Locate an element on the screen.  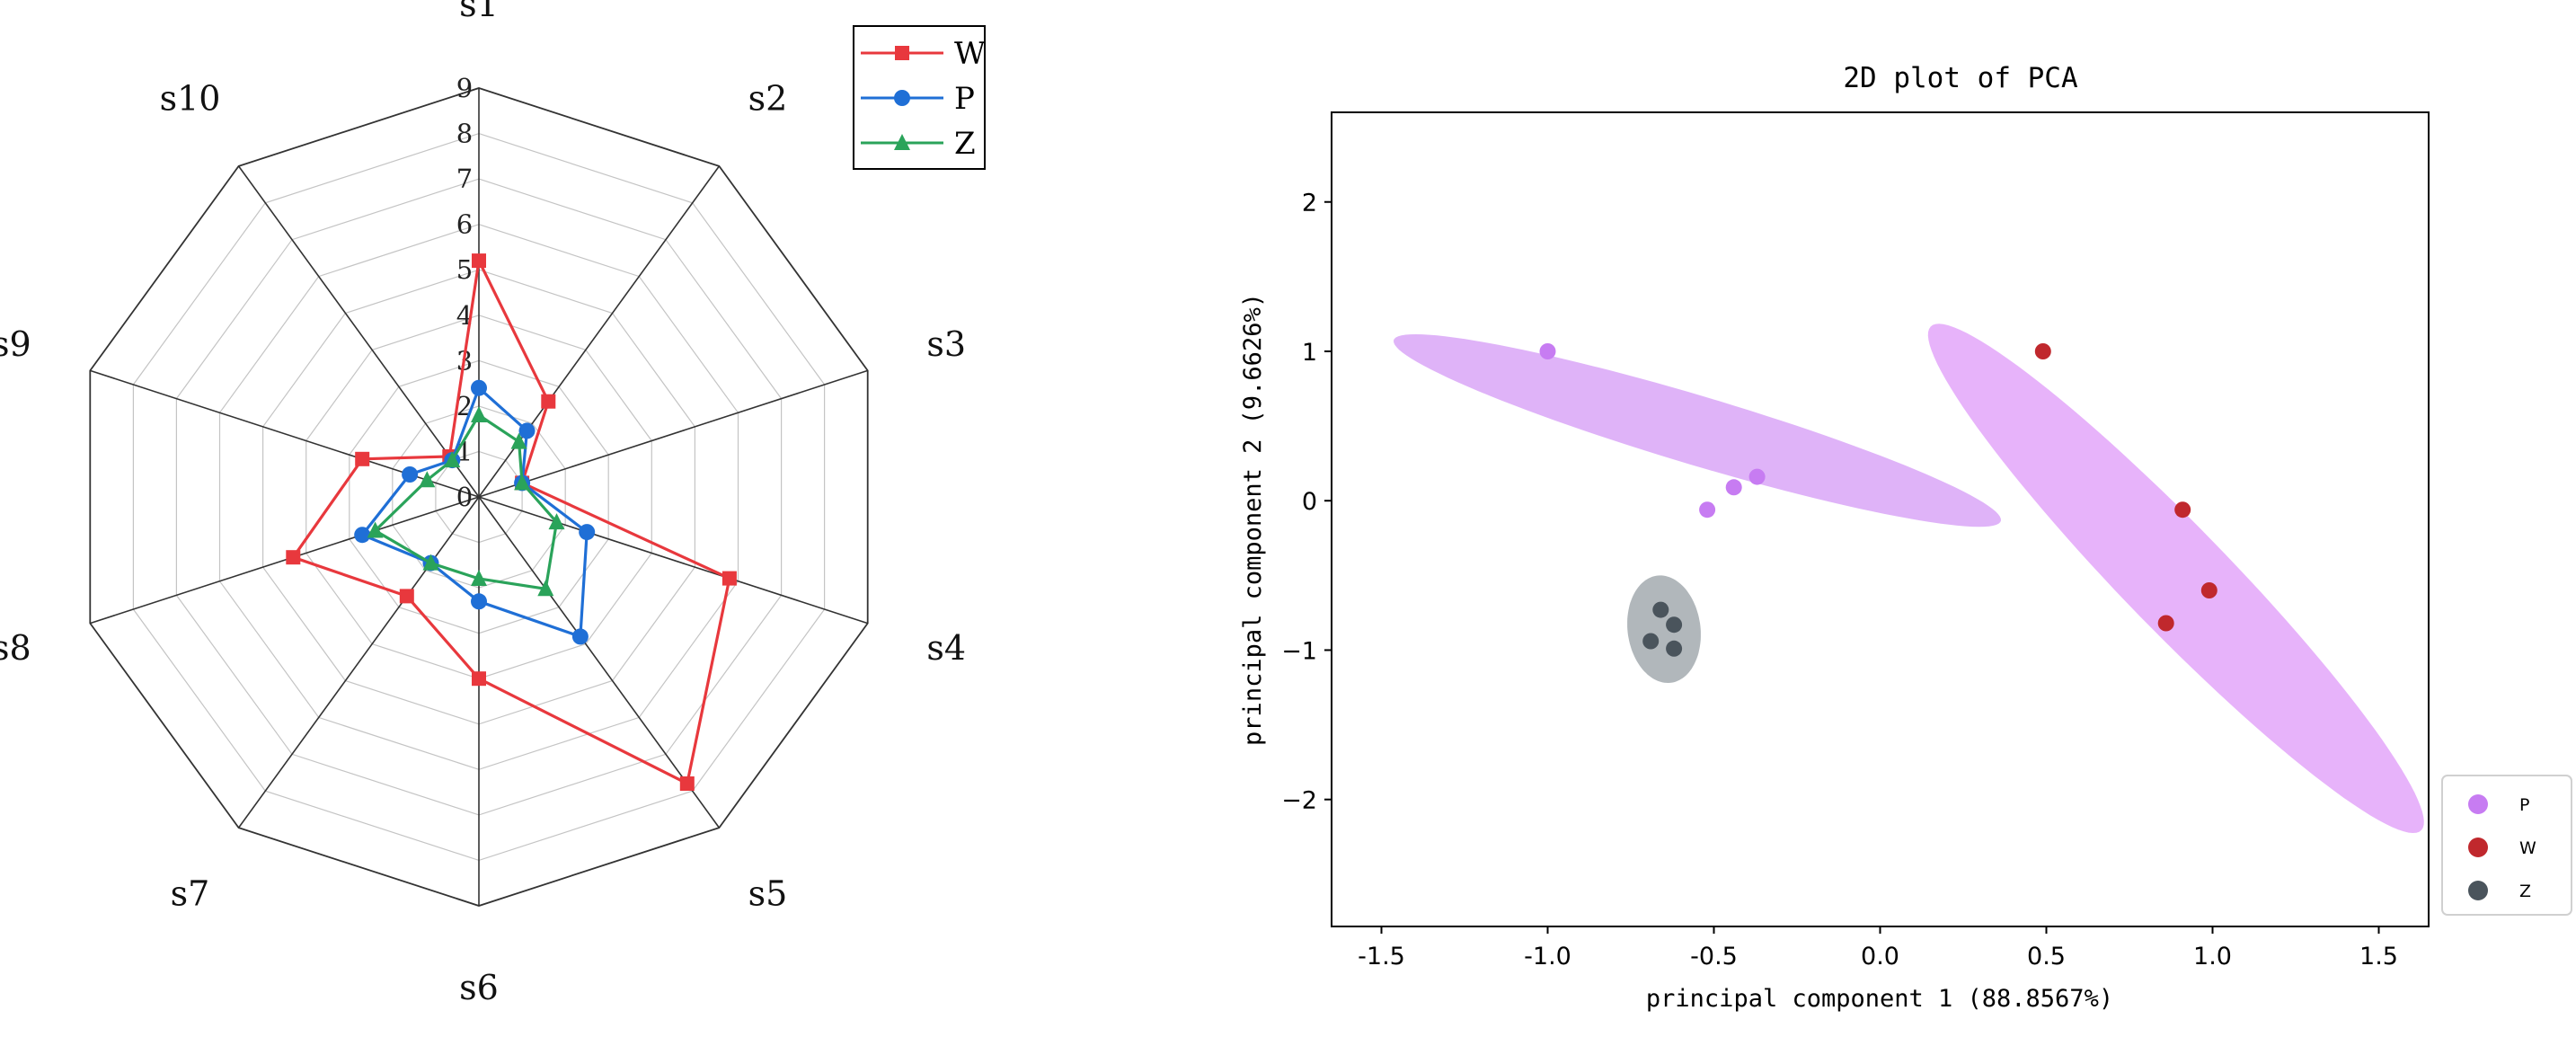
radar-tick-label: 6 is located at coordinates (464, 224).